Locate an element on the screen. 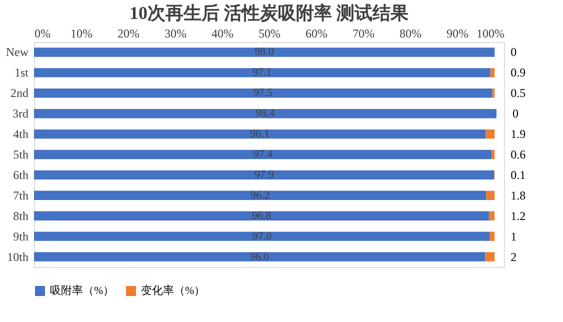  data-label: 98.4 is located at coordinates (266, 114).